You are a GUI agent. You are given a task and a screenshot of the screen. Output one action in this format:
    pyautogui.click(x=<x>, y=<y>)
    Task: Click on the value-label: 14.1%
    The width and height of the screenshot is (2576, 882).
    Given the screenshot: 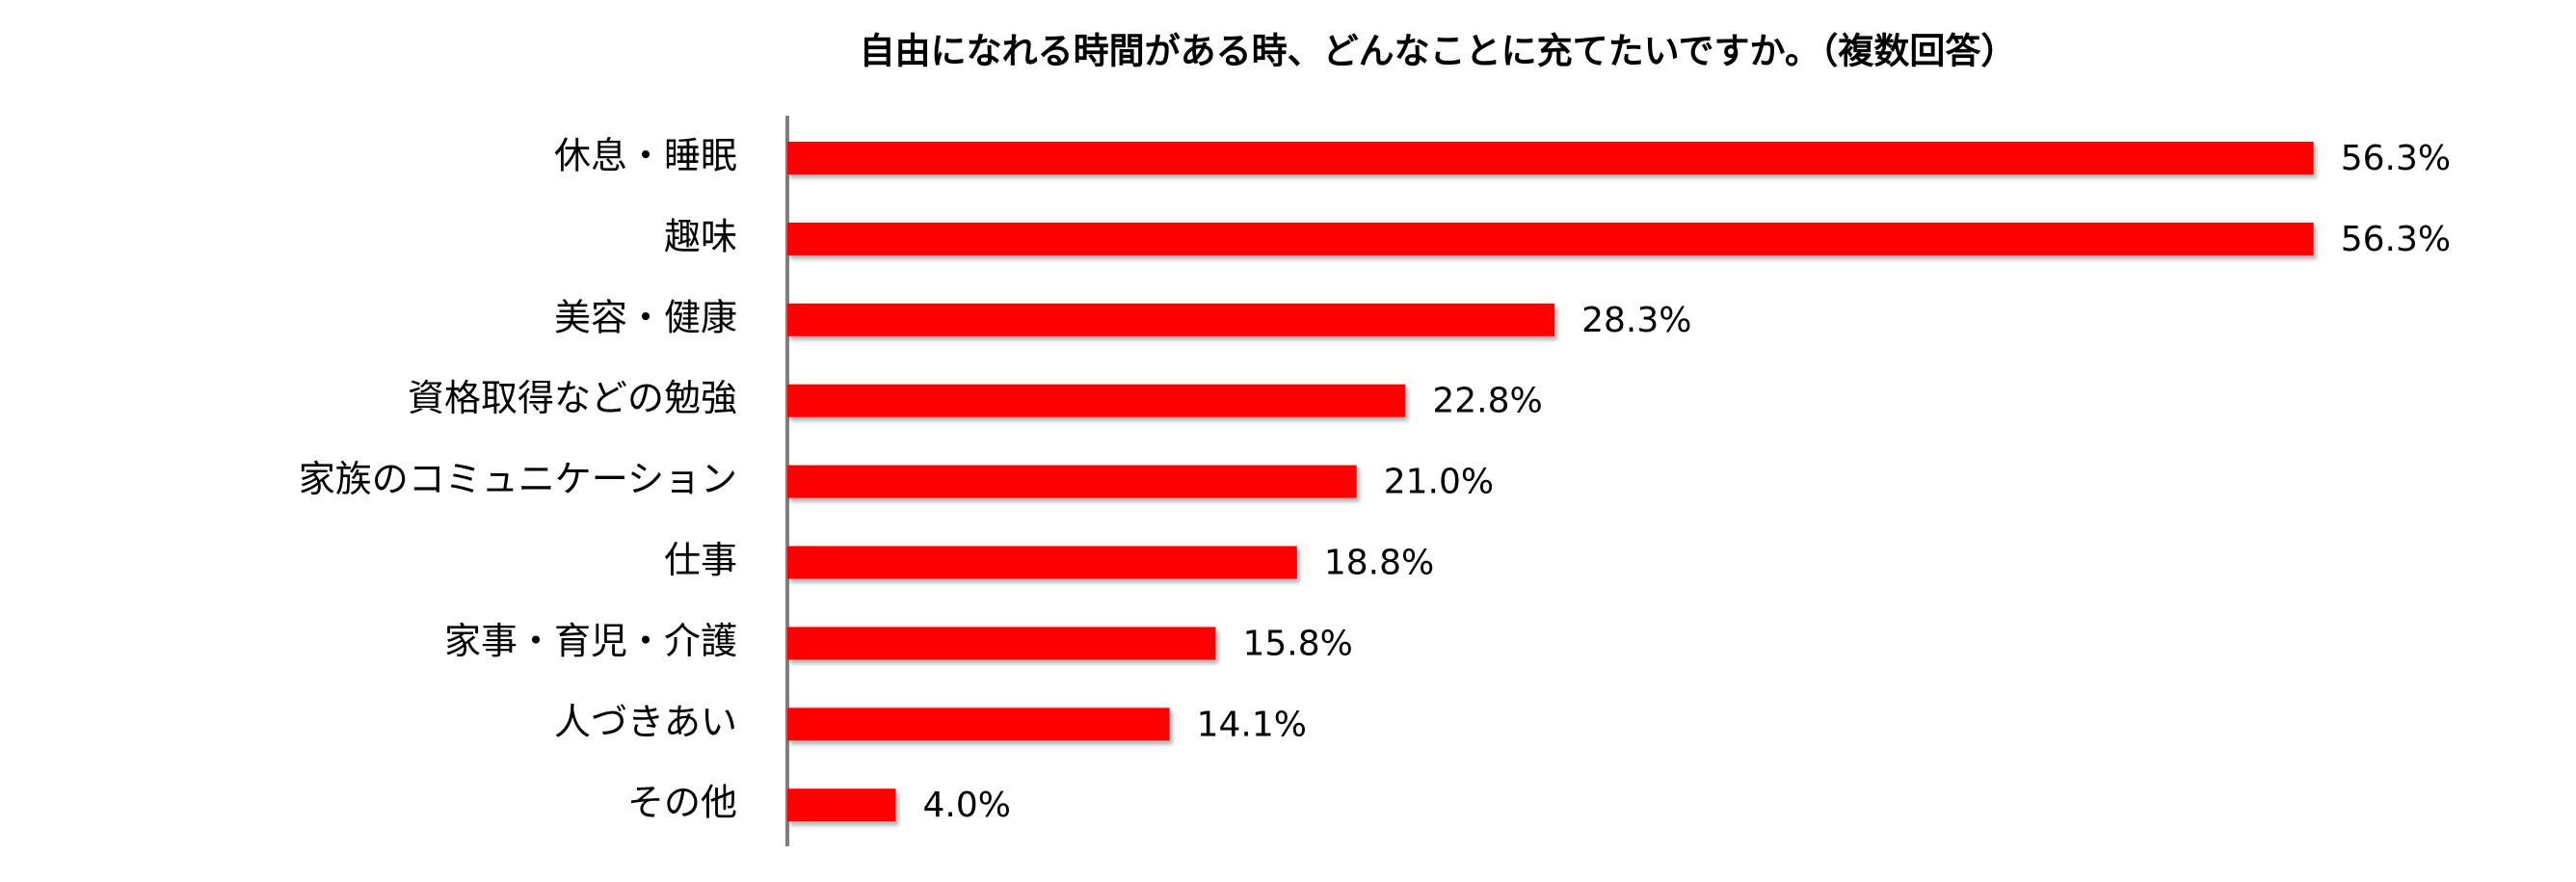 What is the action you would take?
    pyautogui.click(x=1252, y=724)
    